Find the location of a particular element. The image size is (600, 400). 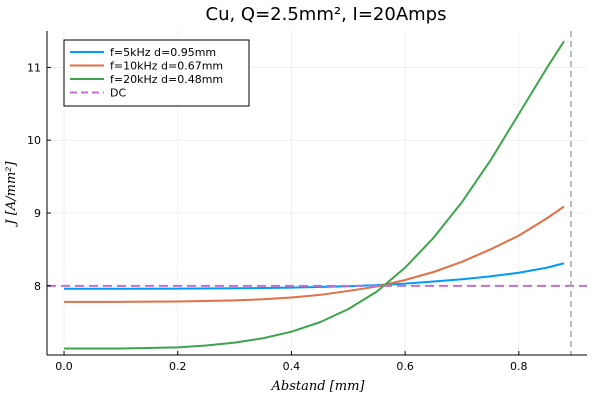

y-axis-label: J [A/mm²] is located at coordinates (11, 194).